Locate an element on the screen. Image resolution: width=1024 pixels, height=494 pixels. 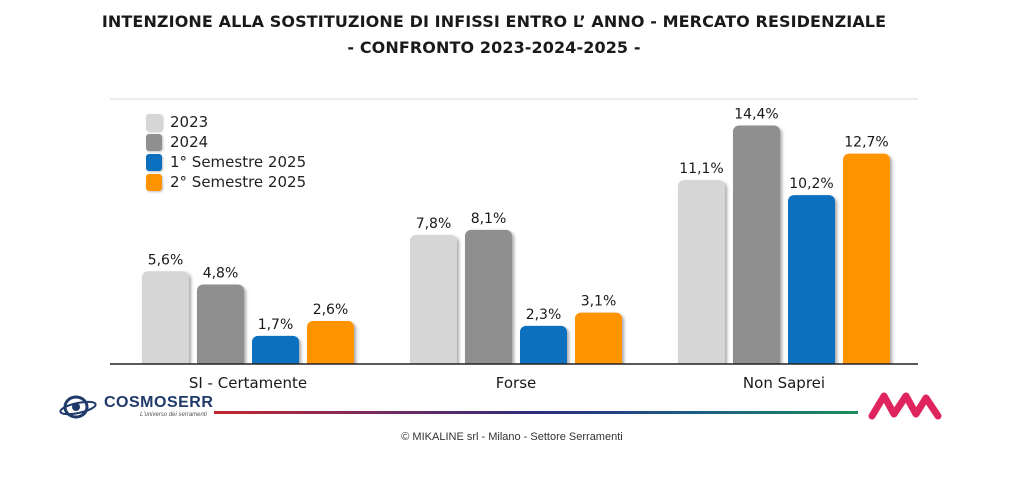
legend-item: 2° Semestre 2025 is located at coordinates (226, 182).